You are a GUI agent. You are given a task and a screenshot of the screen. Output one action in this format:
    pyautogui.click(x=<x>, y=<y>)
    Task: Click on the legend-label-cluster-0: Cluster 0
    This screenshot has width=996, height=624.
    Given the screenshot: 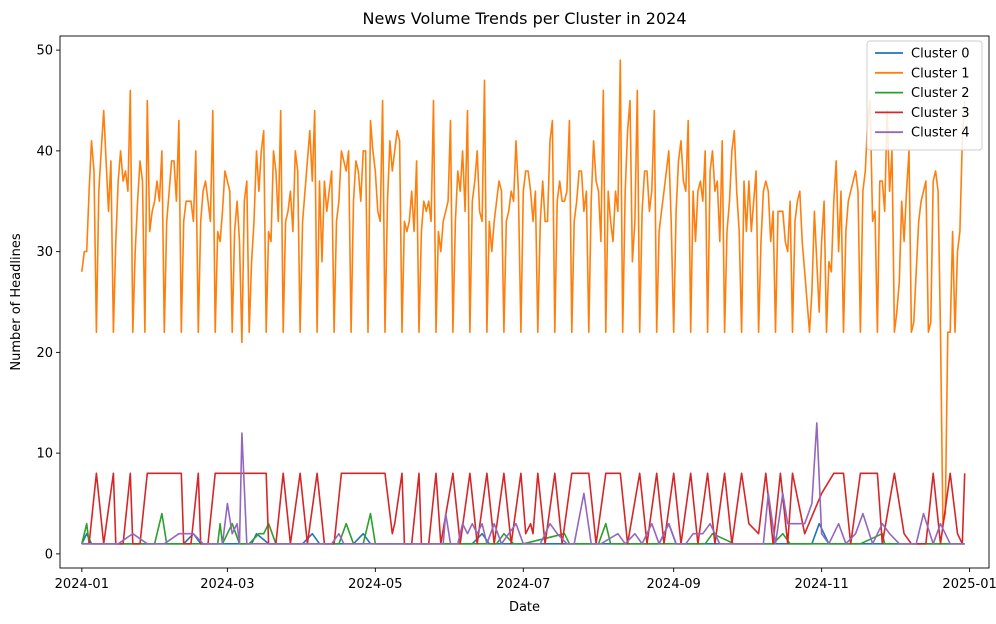 What is the action you would take?
    pyautogui.click(x=940, y=54)
    